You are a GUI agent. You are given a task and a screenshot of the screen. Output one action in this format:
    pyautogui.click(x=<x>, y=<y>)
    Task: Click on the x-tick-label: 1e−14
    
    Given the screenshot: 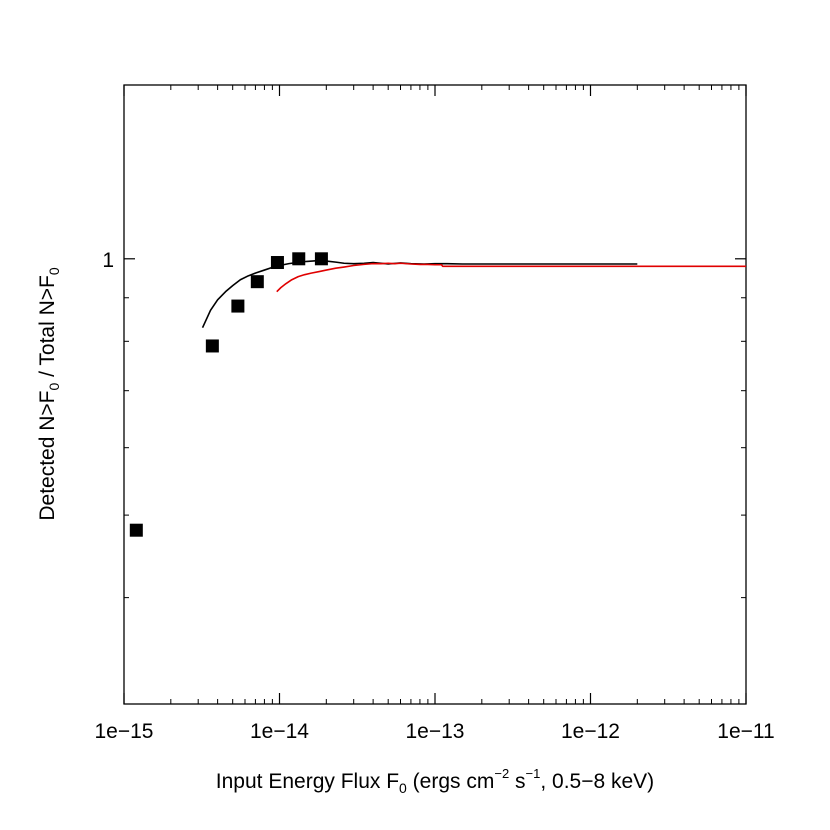 What is the action you would take?
    pyautogui.click(x=279, y=731)
    